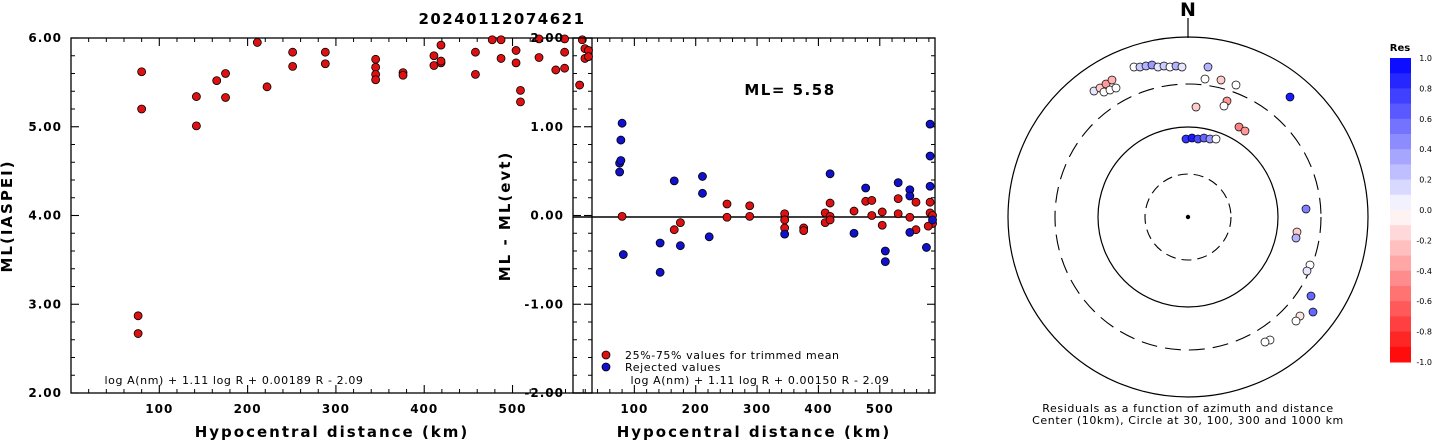  What do you see at coordinates (544, 304) in the screenshot?
I see `y-tick-label: -1.00` at bounding box center [544, 304].